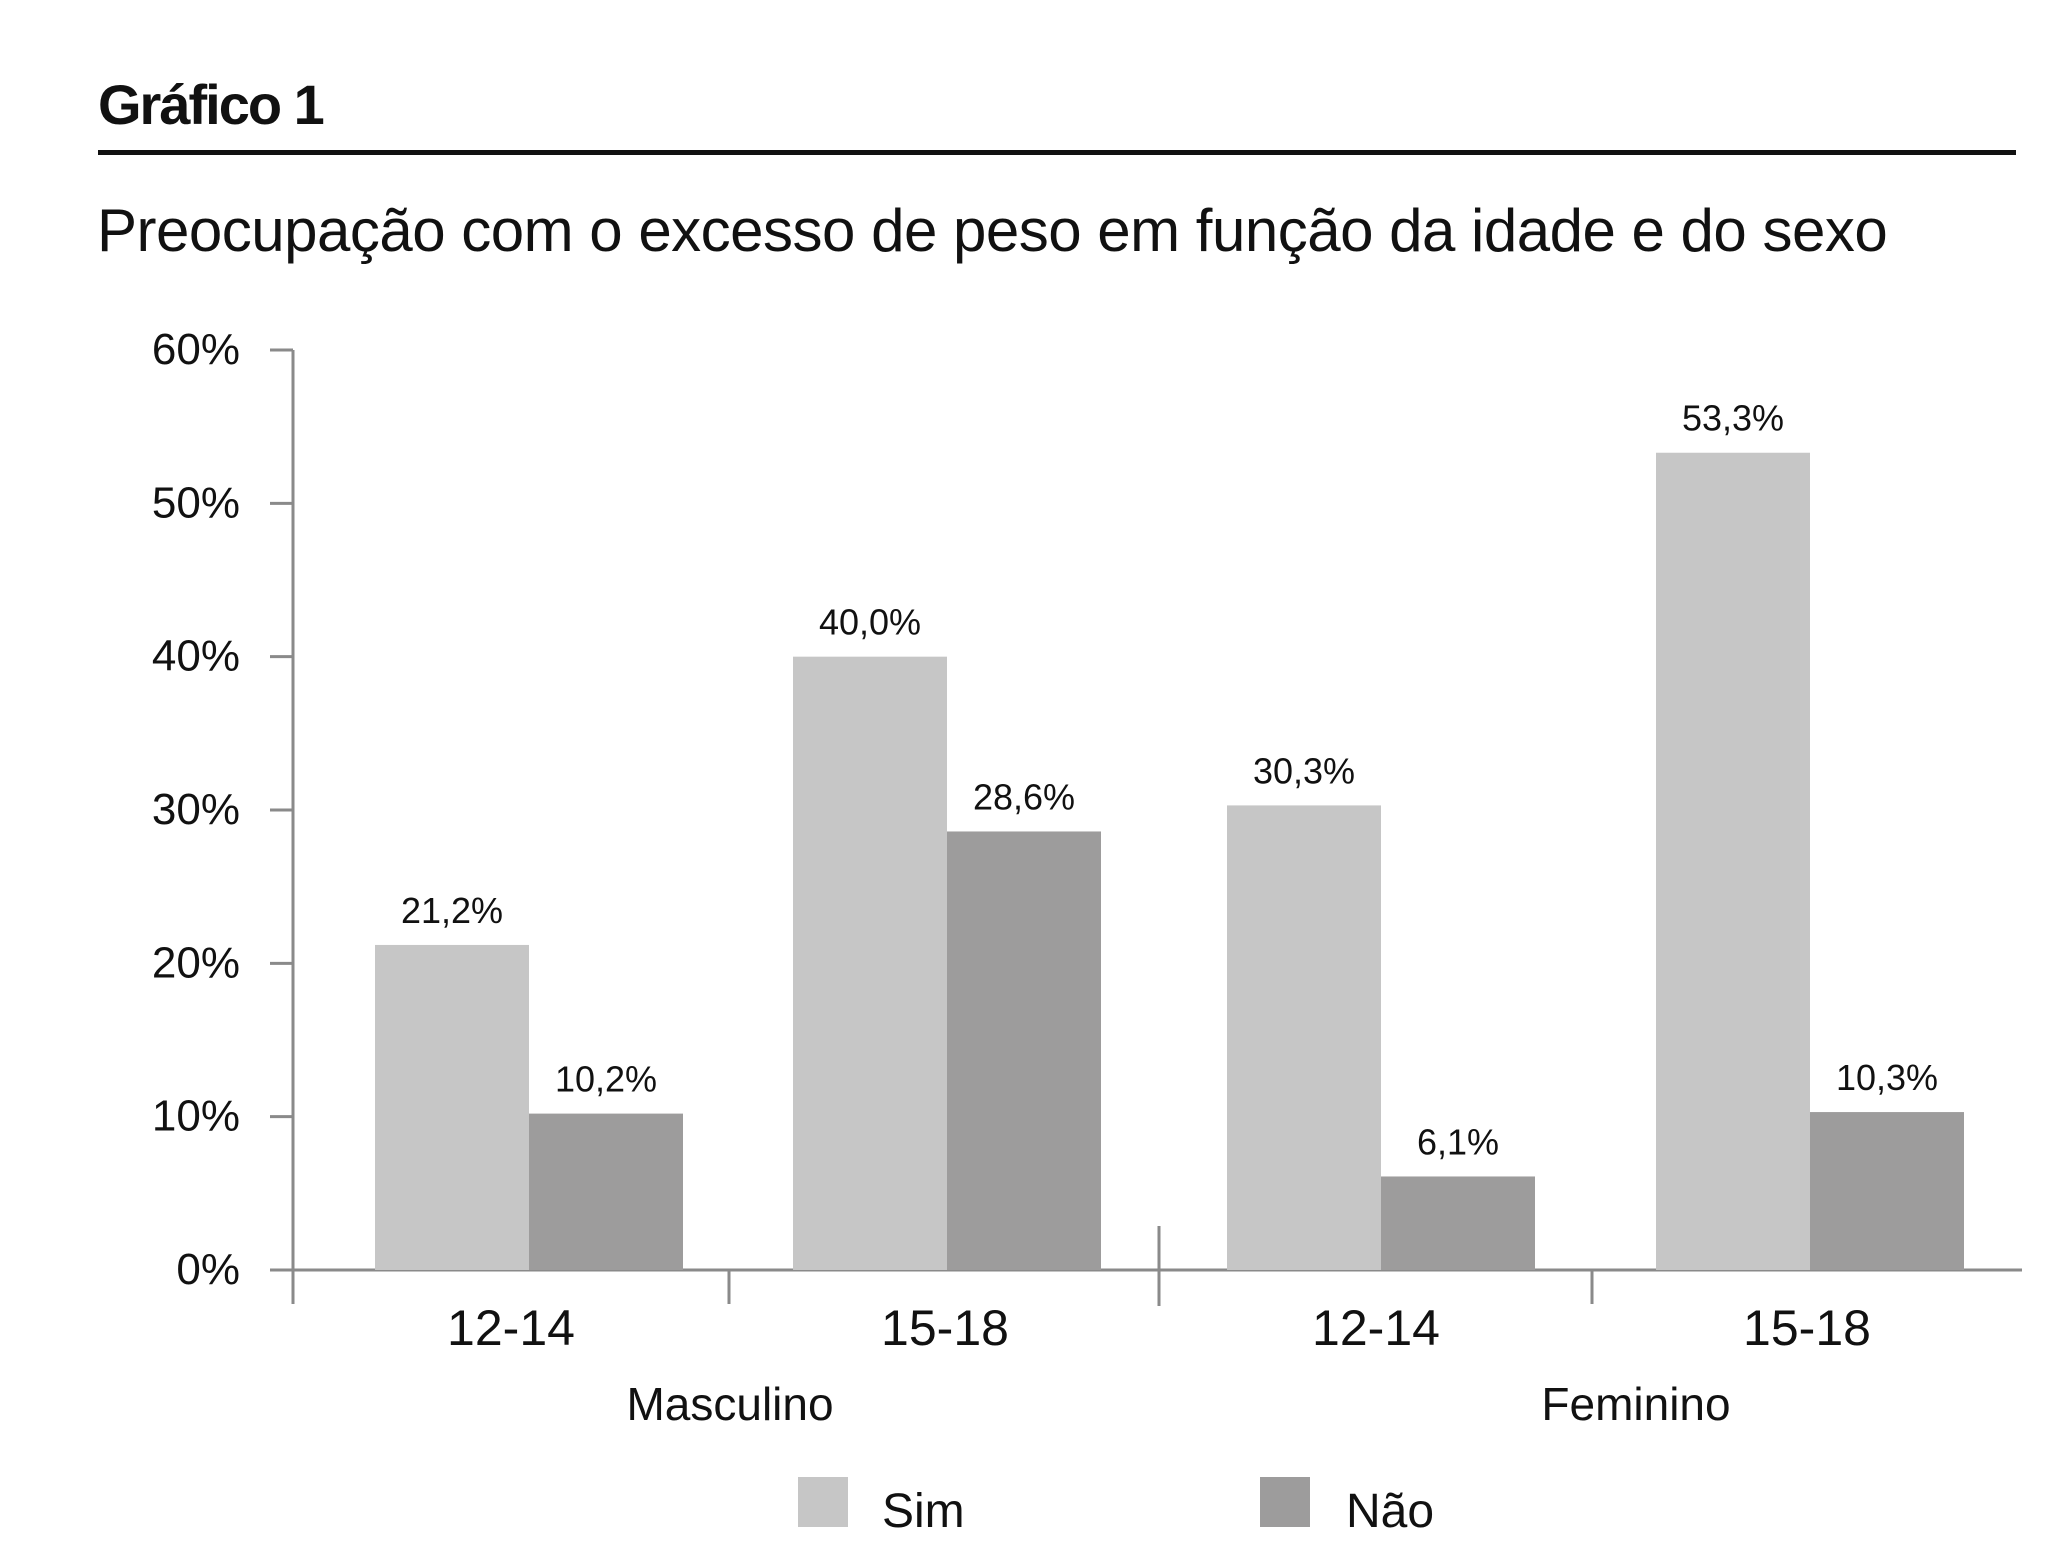 The image size is (2062, 1560). What do you see at coordinates (729, 1404) in the screenshot?
I see `group-label: Masculino` at bounding box center [729, 1404].